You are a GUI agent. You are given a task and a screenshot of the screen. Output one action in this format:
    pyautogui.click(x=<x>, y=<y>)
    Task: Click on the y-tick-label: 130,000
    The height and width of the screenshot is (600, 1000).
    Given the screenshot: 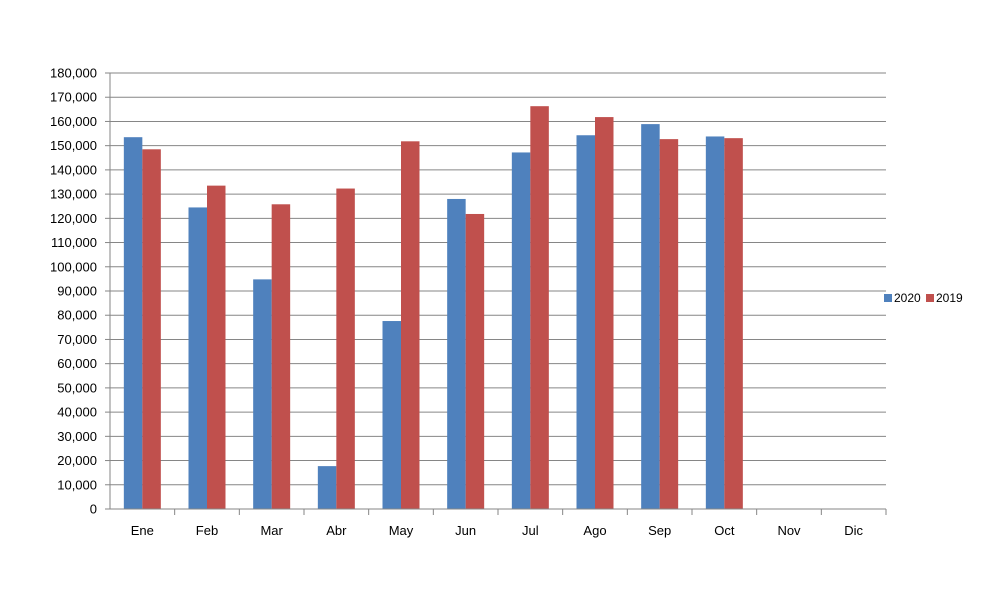 What is the action you would take?
    pyautogui.click(x=73, y=194)
    